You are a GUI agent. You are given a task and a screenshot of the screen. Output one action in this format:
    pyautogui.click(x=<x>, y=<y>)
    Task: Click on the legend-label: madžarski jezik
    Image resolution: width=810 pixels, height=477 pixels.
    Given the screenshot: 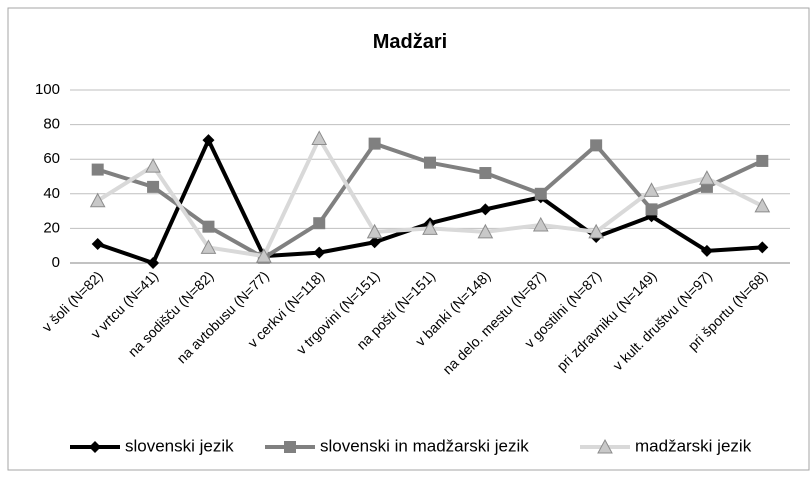 What is the action you would take?
    pyautogui.click(x=693, y=445)
    